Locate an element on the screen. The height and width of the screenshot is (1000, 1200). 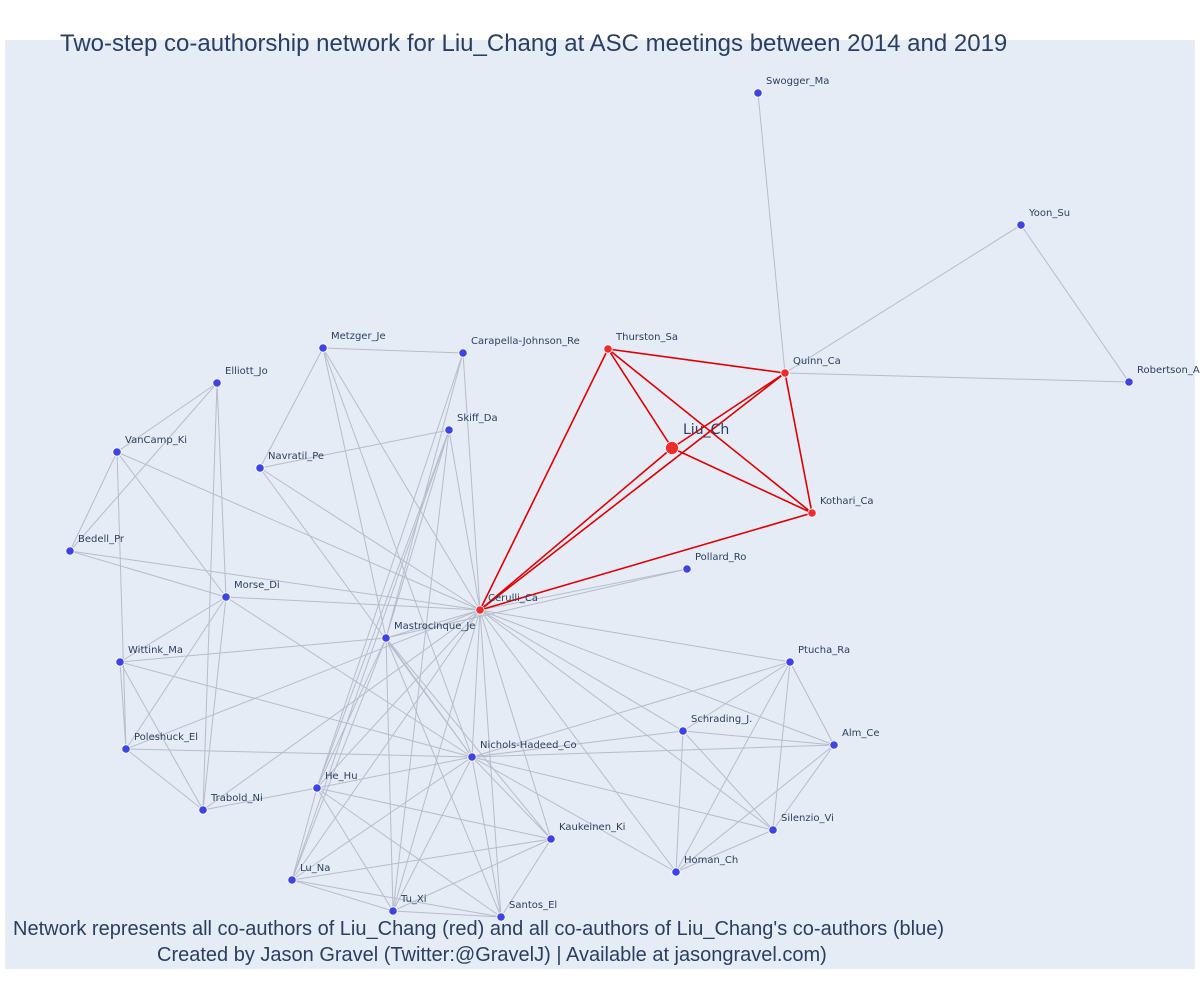
node-homan-ch is located at coordinates (676, 872).